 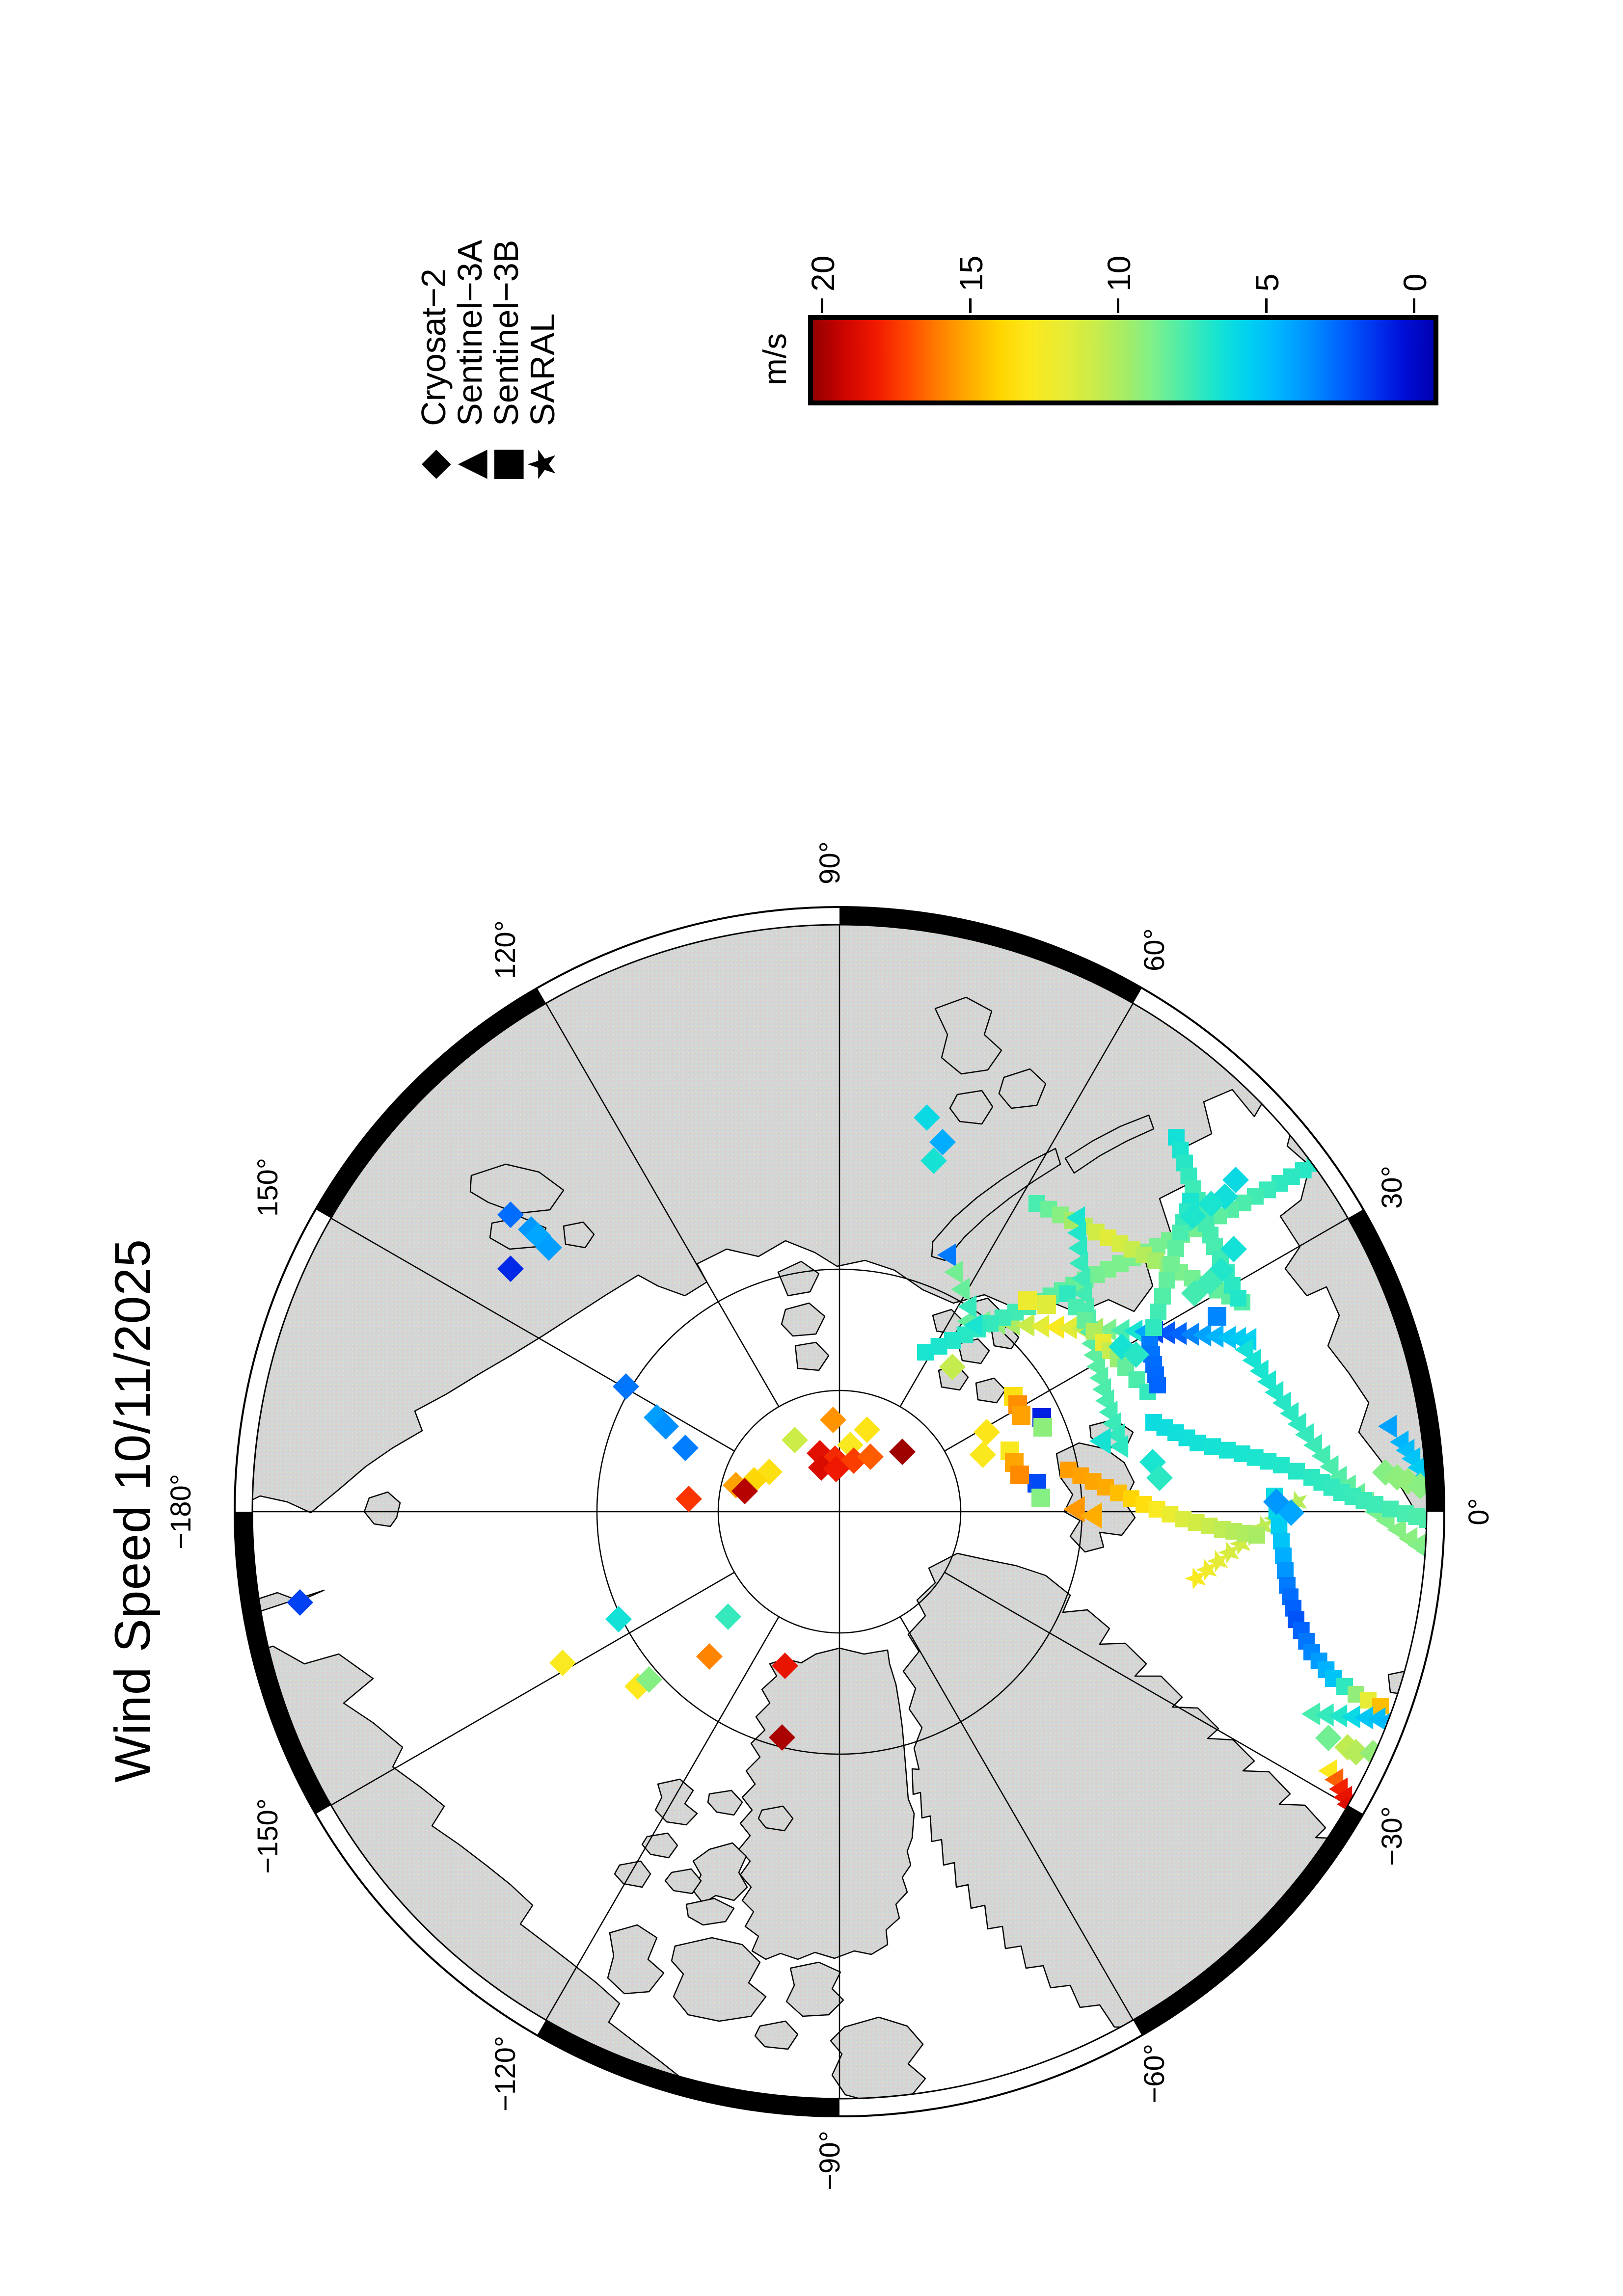 What do you see at coordinates (133, 1511) in the screenshot?
I see `plot-title: Wind Speed 10/11/2025` at bounding box center [133, 1511].